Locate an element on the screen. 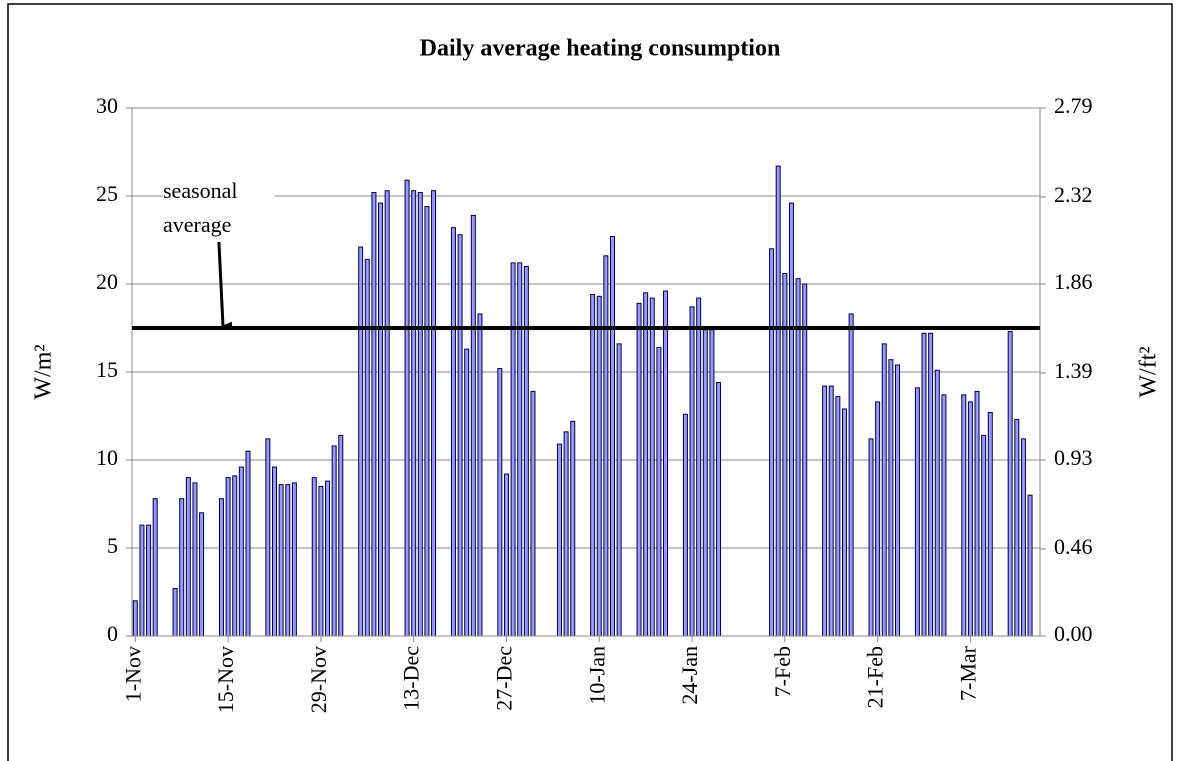  chart-title: Daily average heating consumption is located at coordinates (600, 49).